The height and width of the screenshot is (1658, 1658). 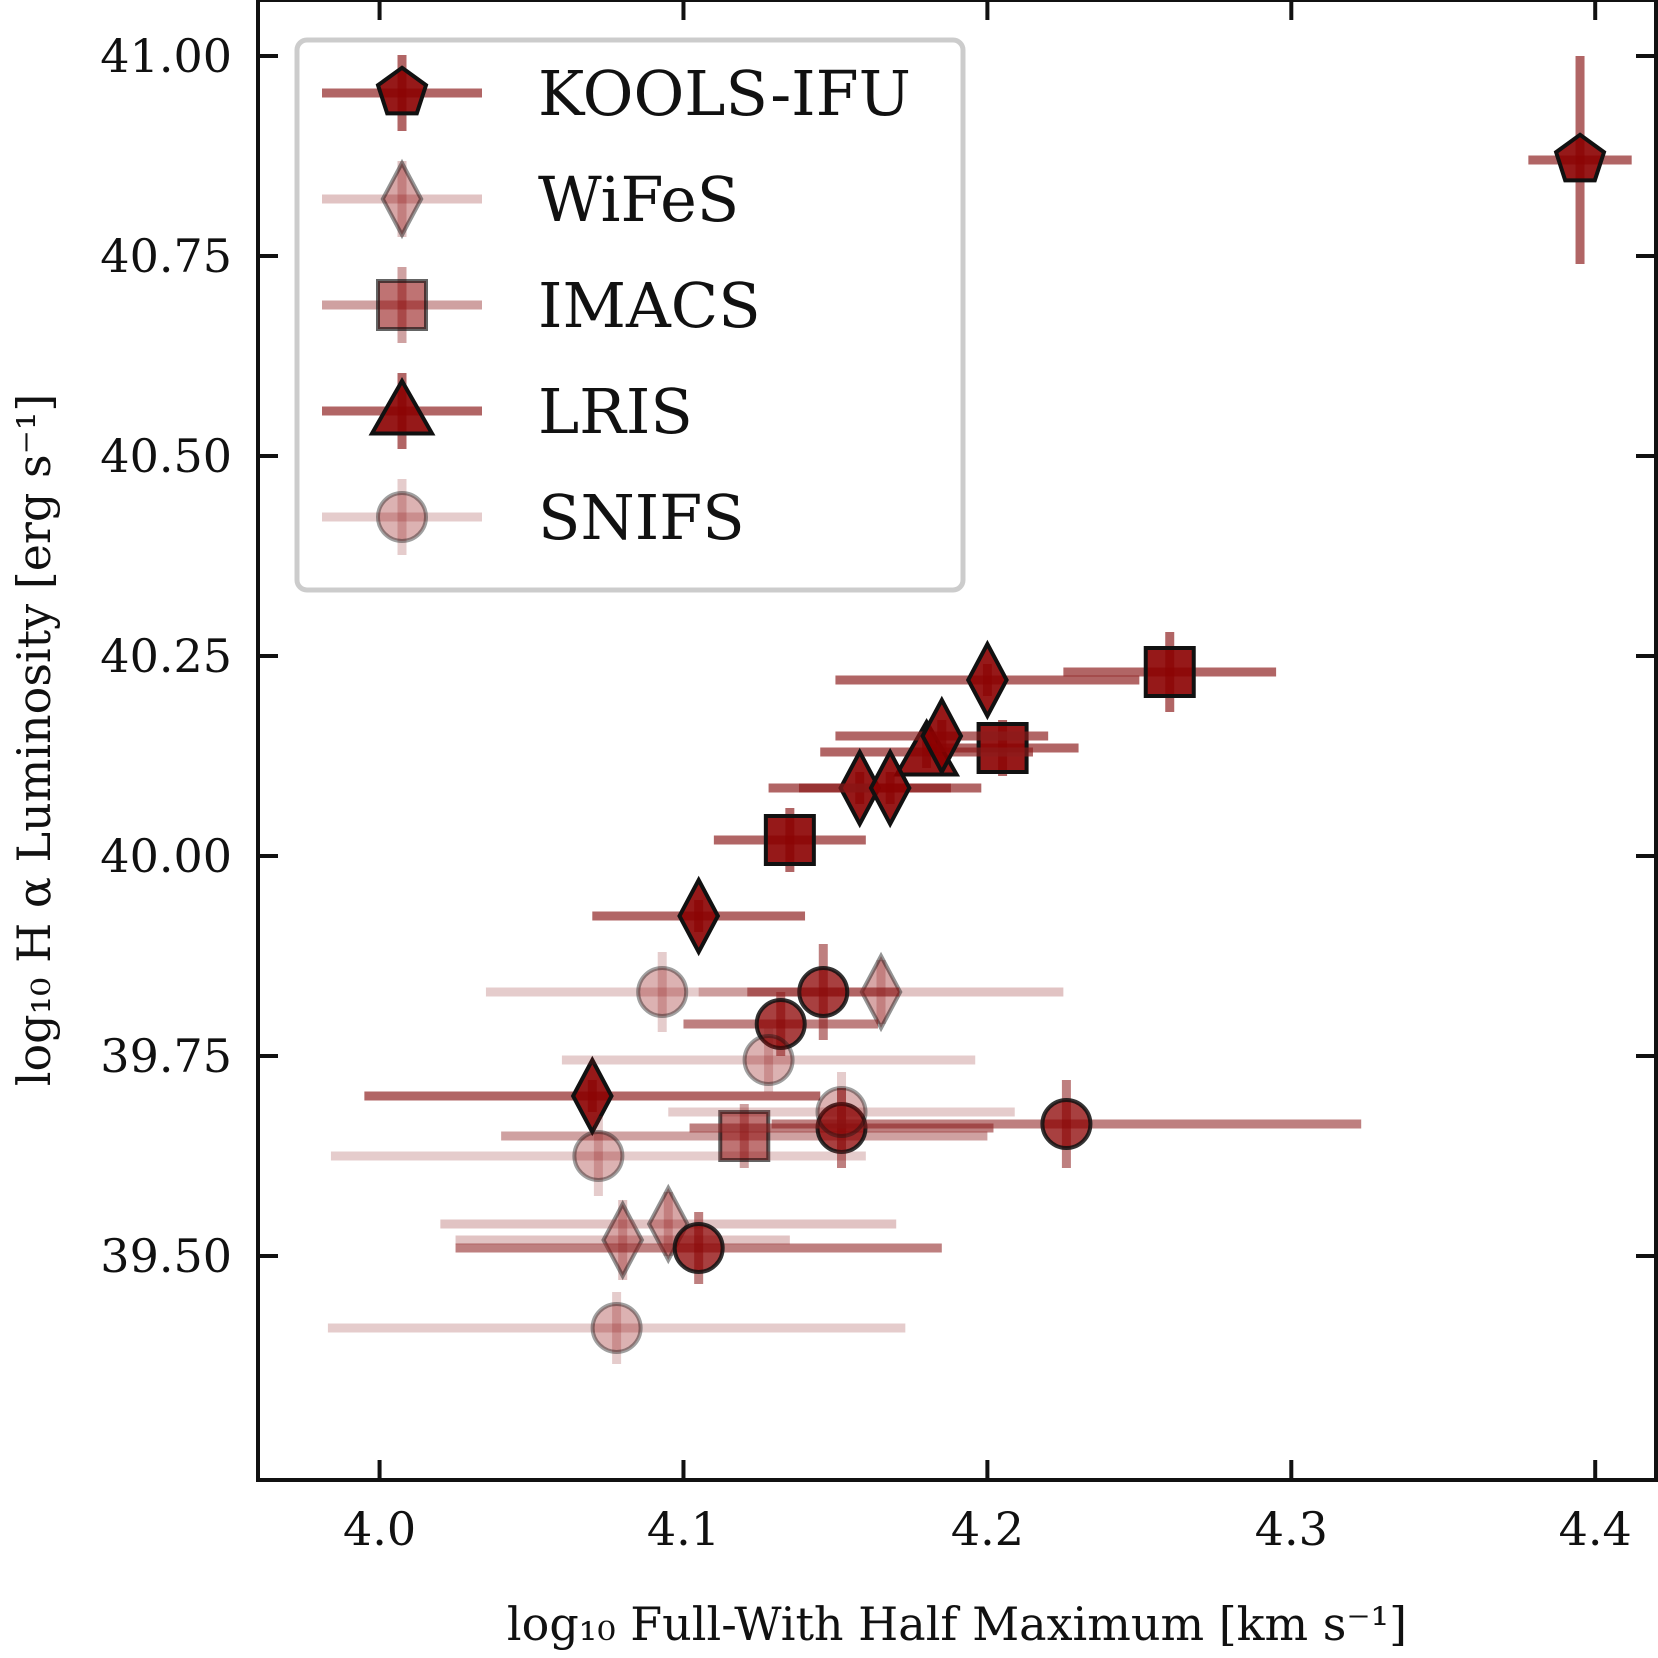 I want to click on x-tick-label: 4.0, so click(x=379, y=1529).